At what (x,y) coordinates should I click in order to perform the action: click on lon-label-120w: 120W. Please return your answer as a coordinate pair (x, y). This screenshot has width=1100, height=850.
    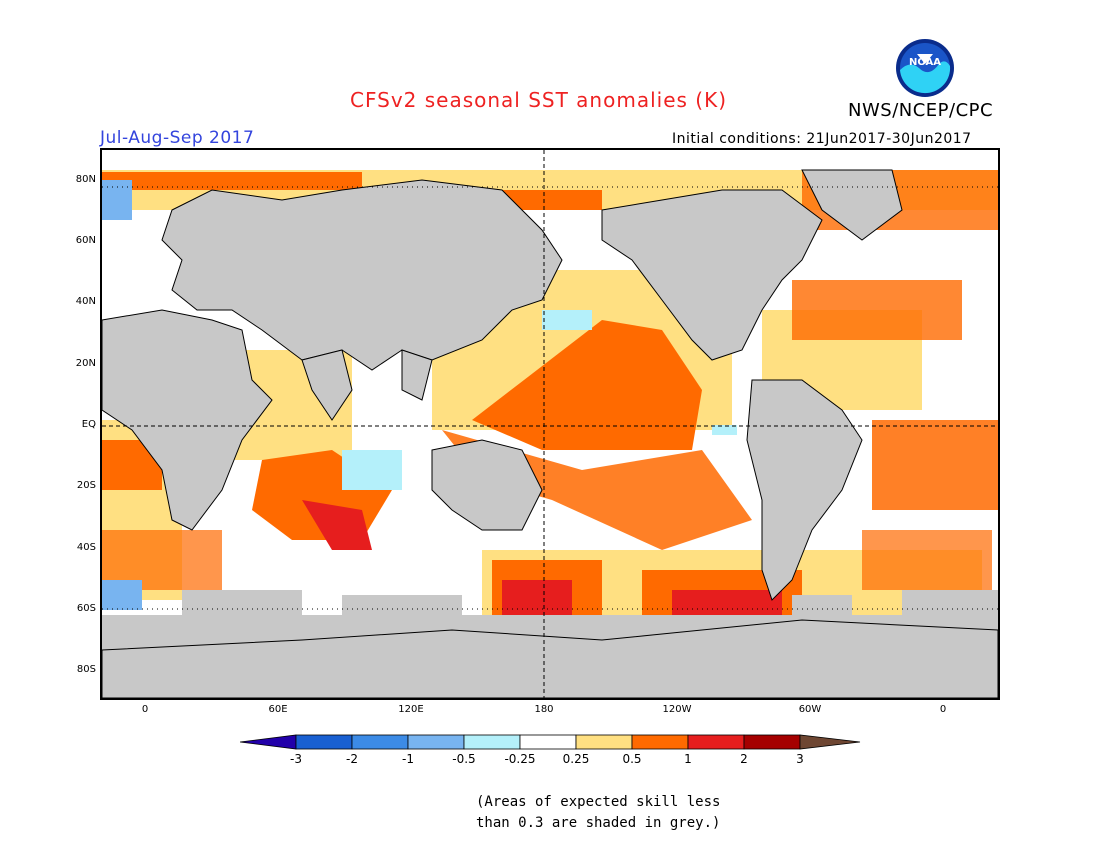
    Looking at the image, I should click on (677, 709).